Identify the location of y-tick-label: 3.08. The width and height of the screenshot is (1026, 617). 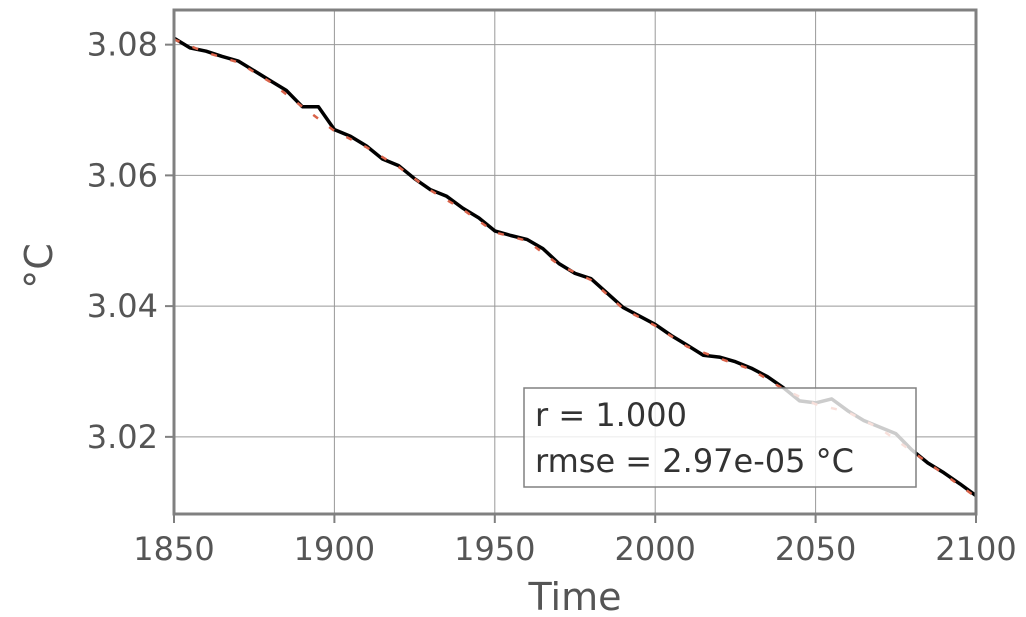
(122, 45).